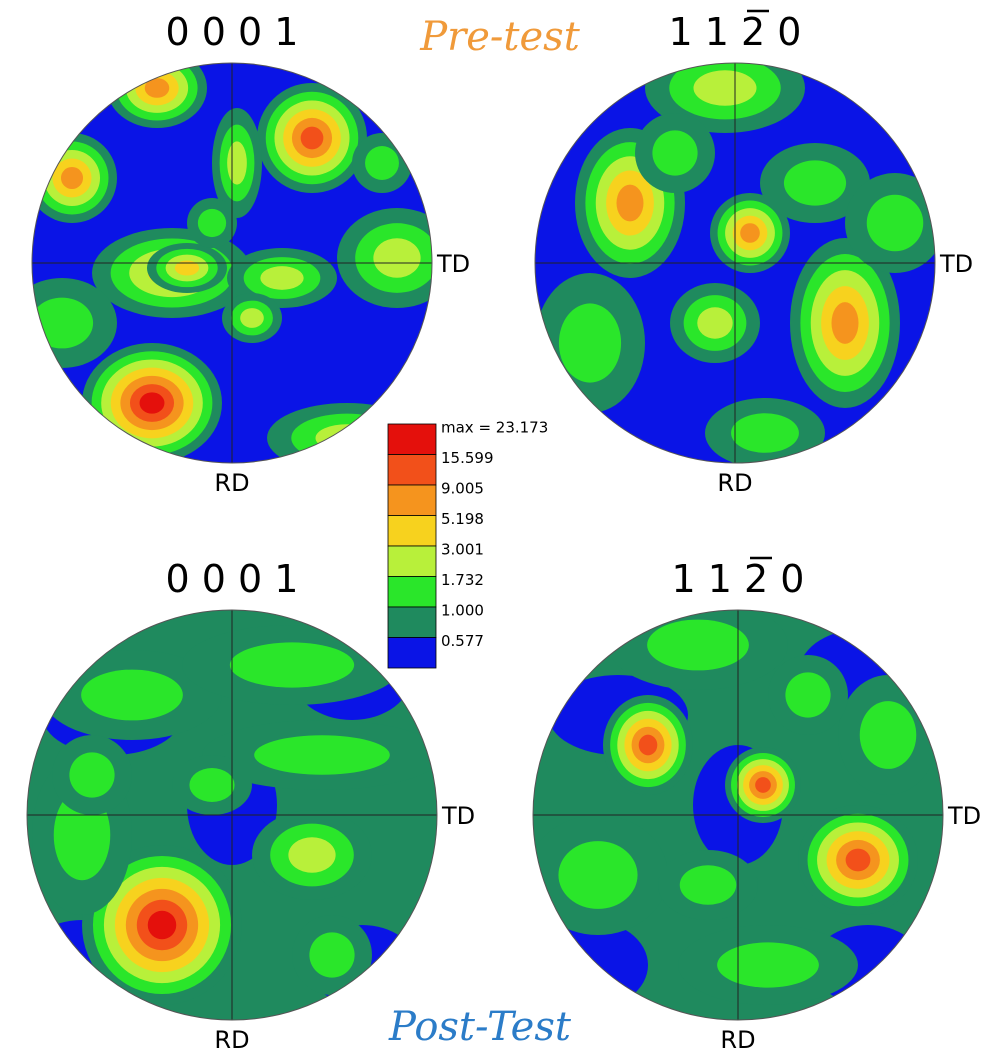 The image size is (985, 1053). Describe the element at coordinates (462, 519) in the screenshot. I see `legend-label: 5.198` at that location.